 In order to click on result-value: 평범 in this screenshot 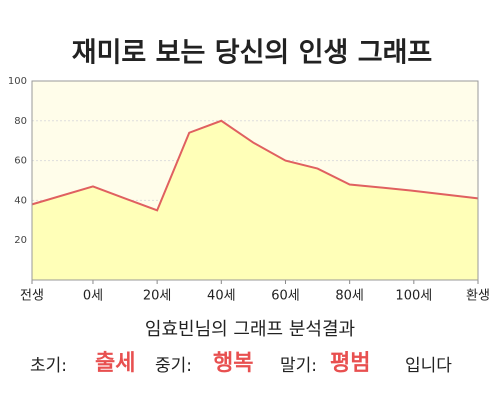, I will do `click(350, 363)`.